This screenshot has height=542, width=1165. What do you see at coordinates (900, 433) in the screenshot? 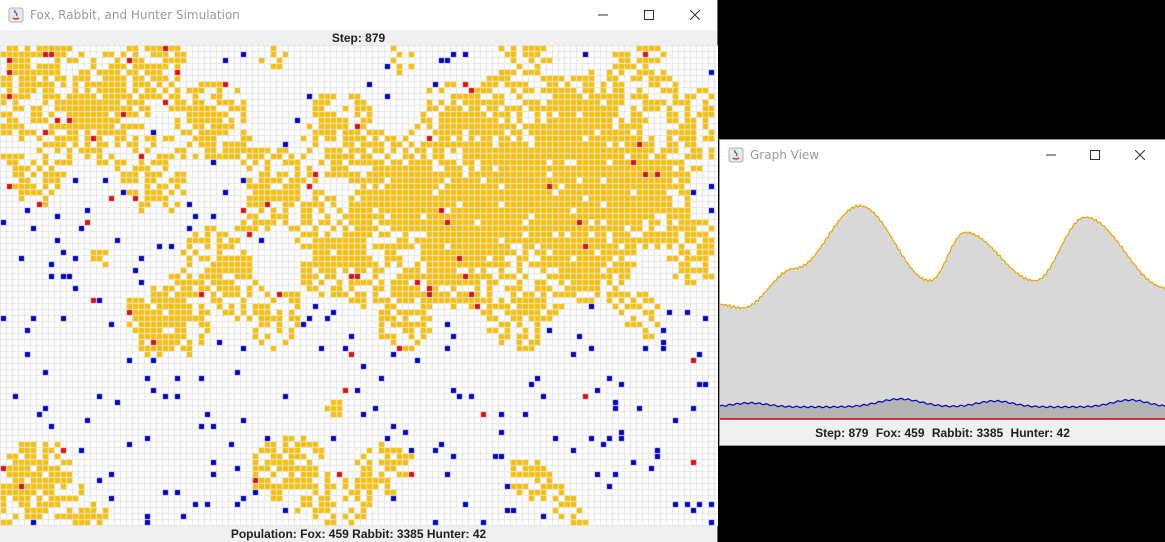
I see `graph-fox-label: Fox: 459` at bounding box center [900, 433].